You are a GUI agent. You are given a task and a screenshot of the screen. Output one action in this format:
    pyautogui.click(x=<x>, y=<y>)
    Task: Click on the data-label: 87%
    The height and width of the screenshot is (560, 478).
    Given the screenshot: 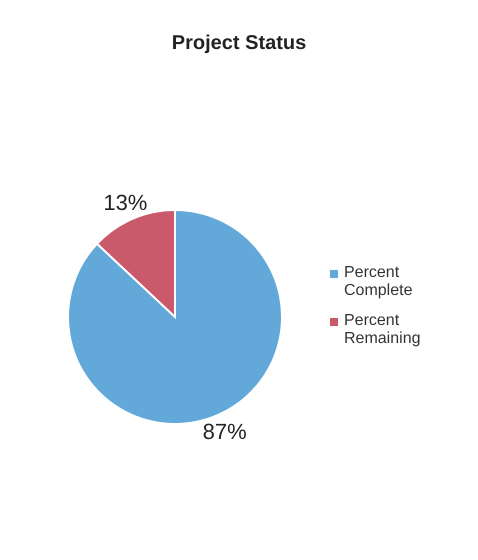 What is the action you would take?
    pyautogui.click(x=224, y=431)
    